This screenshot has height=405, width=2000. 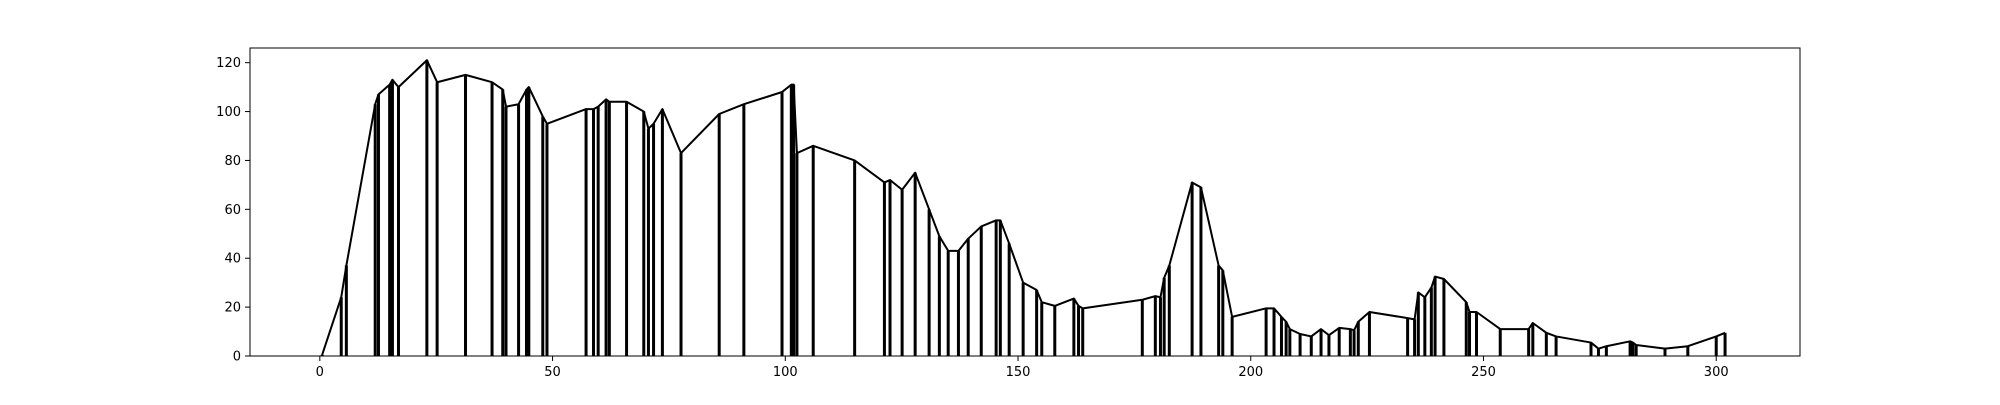 What do you see at coordinates (1716, 372) in the screenshot?
I see `x-tick-label-300: 300` at bounding box center [1716, 372].